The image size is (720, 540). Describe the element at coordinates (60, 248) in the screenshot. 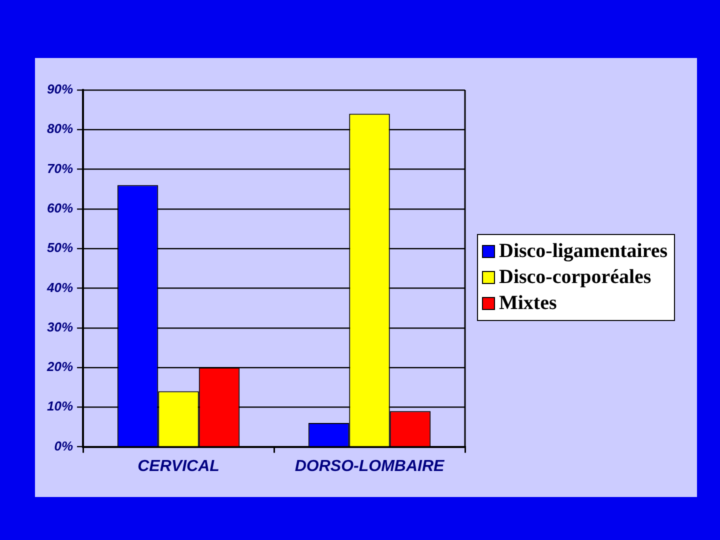

I see `y-tick-label: 50%` at that location.